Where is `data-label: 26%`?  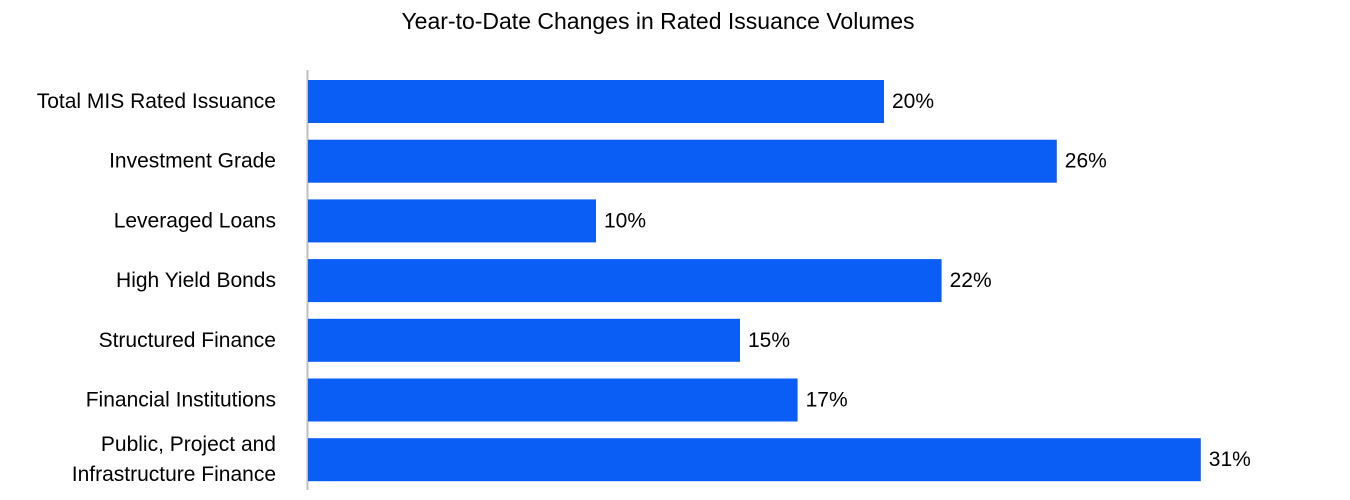
data-label: 26% is located at coordinates (1086, 161).